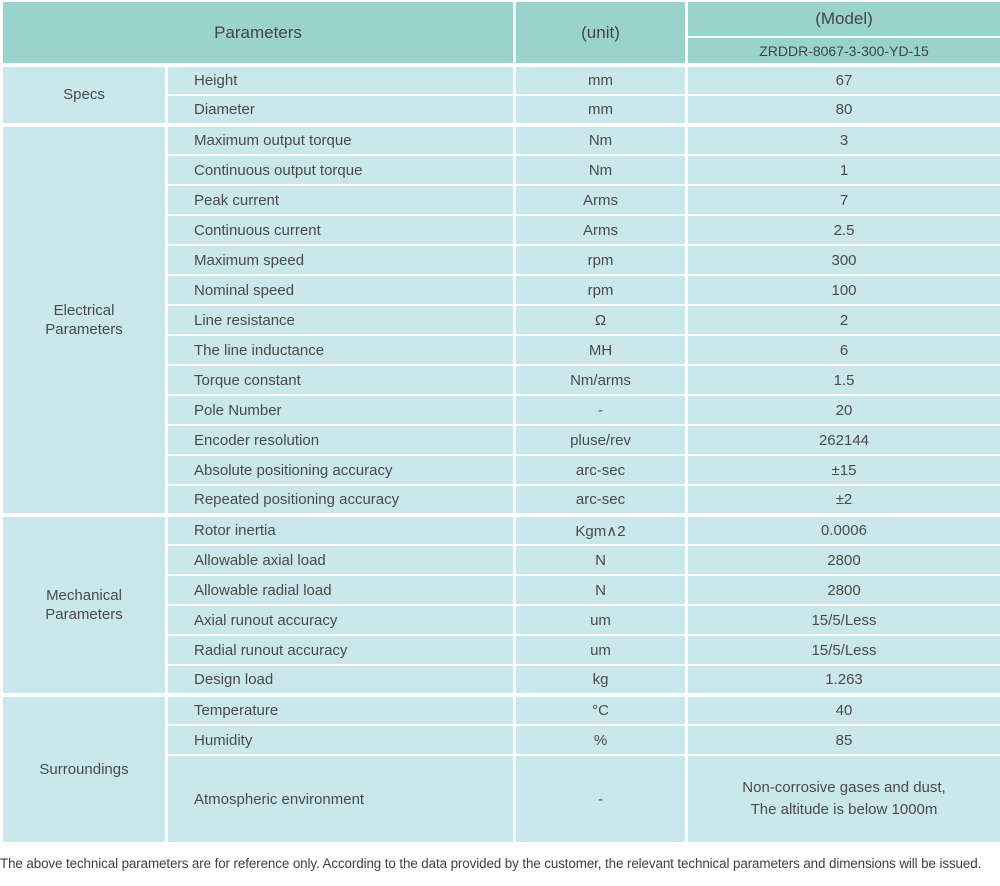 This screenshot has width=1000, height=886. I want to click on unit-cell: MH, so click(600, 350).